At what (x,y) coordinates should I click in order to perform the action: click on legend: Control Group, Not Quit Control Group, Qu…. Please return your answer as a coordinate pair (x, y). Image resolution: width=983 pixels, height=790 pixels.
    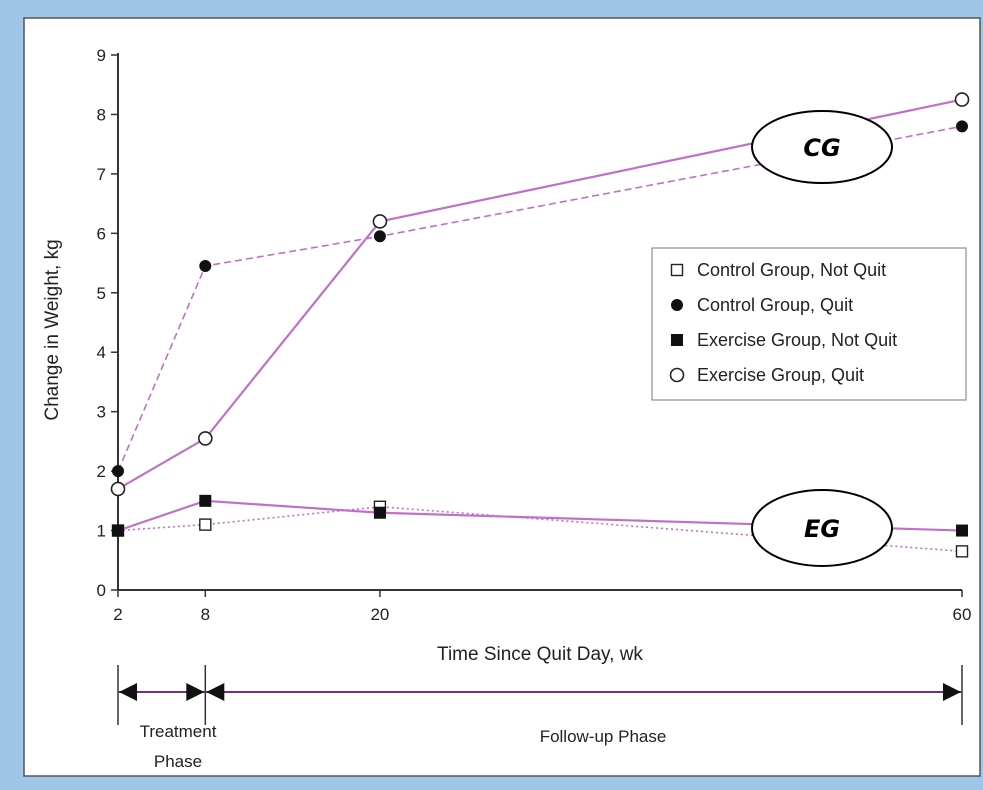
    Looking at the image, I should click on (809, 324).